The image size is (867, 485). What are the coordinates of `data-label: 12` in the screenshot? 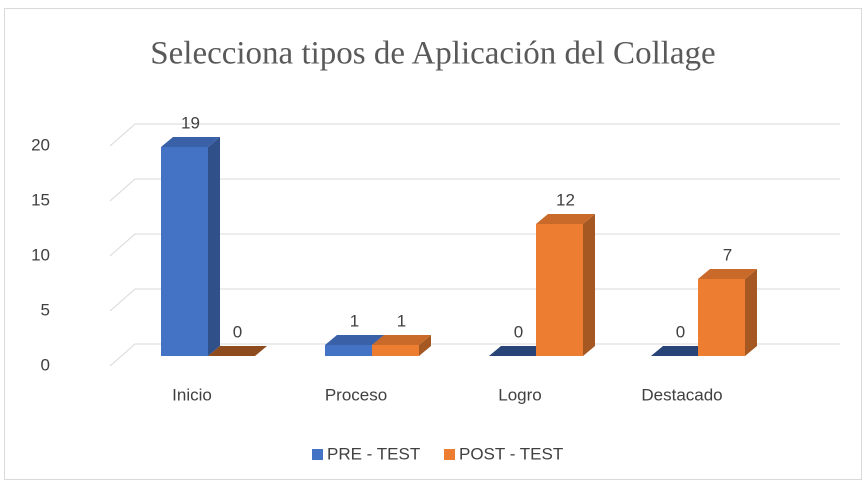 It's located at (565, 199).